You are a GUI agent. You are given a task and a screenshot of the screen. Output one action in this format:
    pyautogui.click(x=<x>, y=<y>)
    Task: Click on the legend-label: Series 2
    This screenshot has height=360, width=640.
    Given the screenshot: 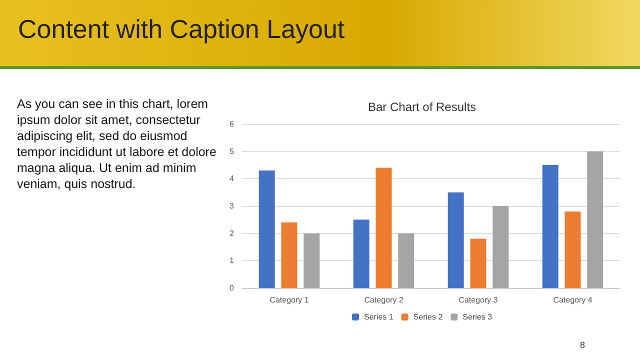 What is the action you would take?
    pyautogui.click(x=428, y=317)
    